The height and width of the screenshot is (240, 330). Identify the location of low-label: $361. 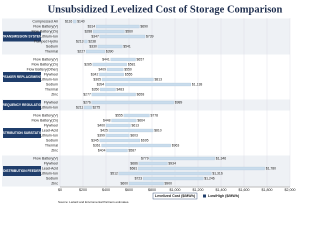
(97, 145).